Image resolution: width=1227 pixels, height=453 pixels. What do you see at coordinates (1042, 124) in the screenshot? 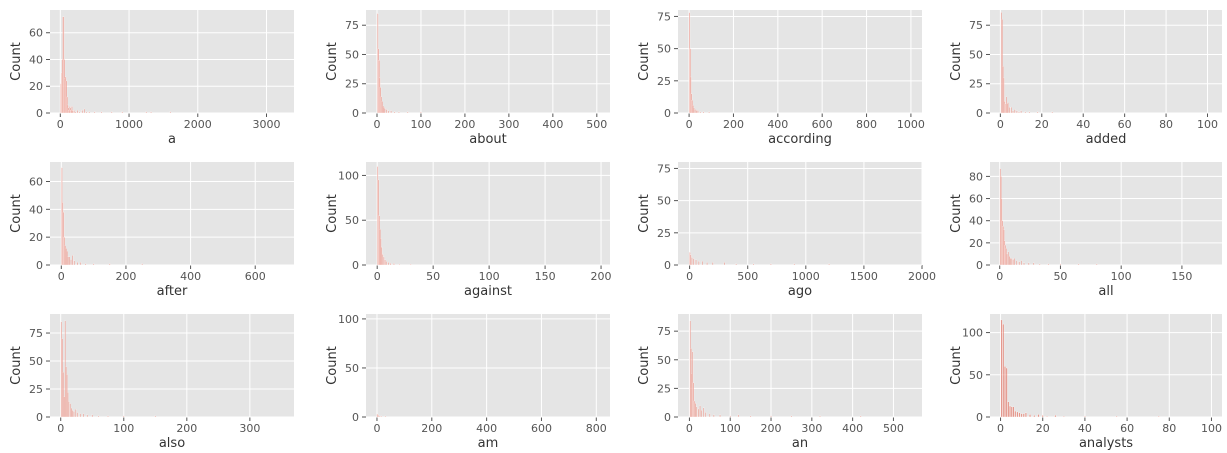
I see `x-tick-label: 20` at bounding box center [1042, 124].